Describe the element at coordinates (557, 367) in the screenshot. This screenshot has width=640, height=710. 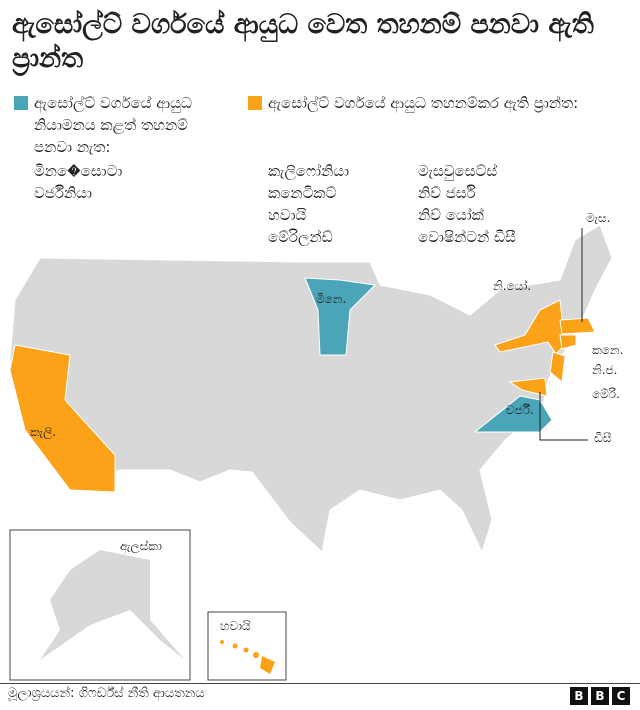
I see `state-new-jersey` at that location.